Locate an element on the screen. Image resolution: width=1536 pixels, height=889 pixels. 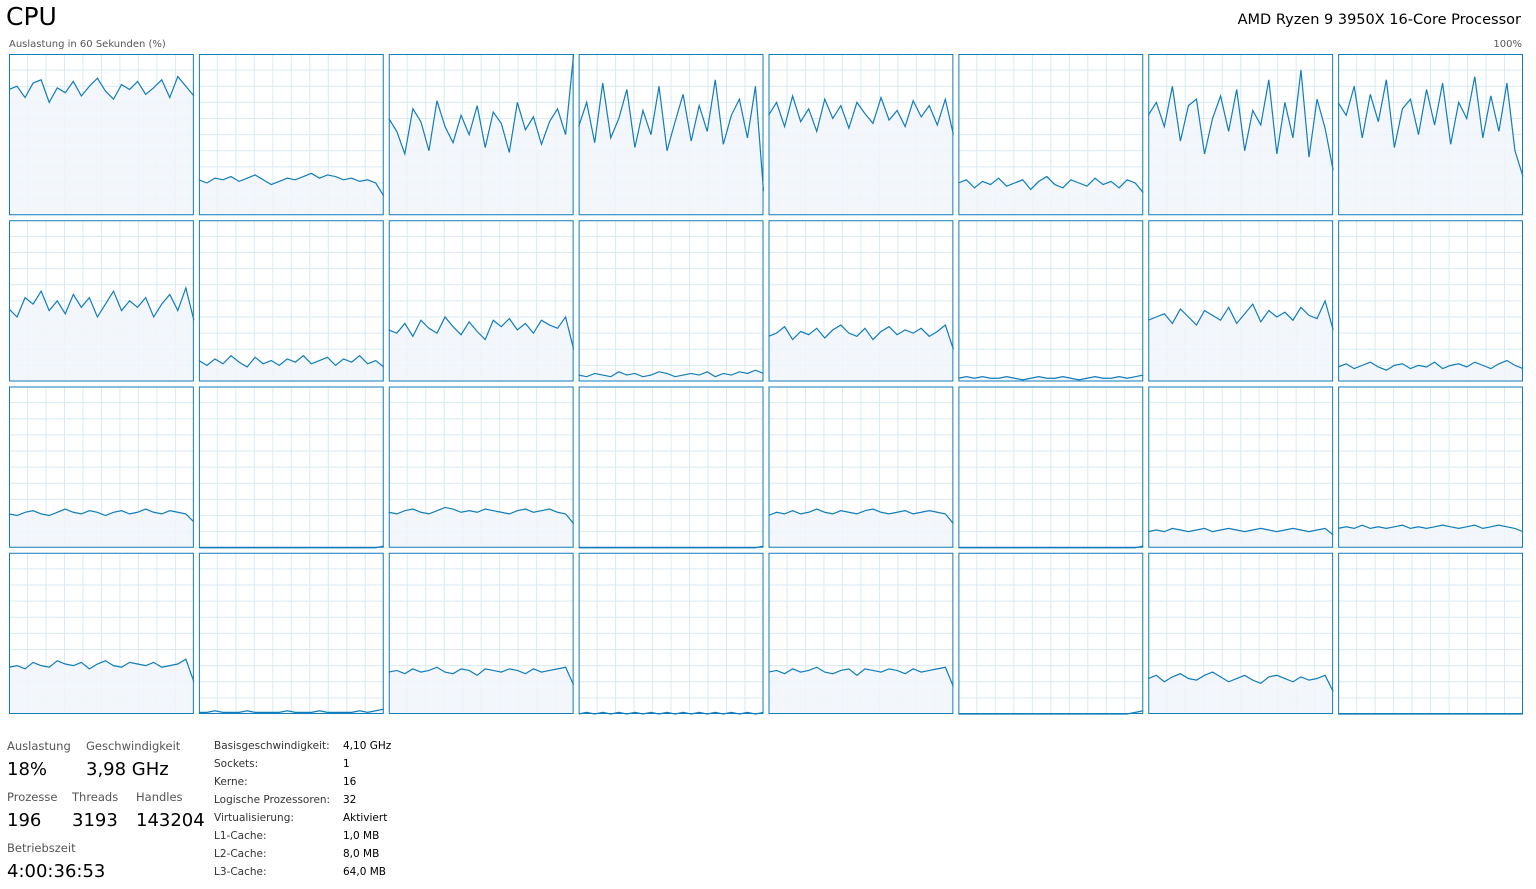
detail-label: Kerne: is located at coordinates (231, 782).